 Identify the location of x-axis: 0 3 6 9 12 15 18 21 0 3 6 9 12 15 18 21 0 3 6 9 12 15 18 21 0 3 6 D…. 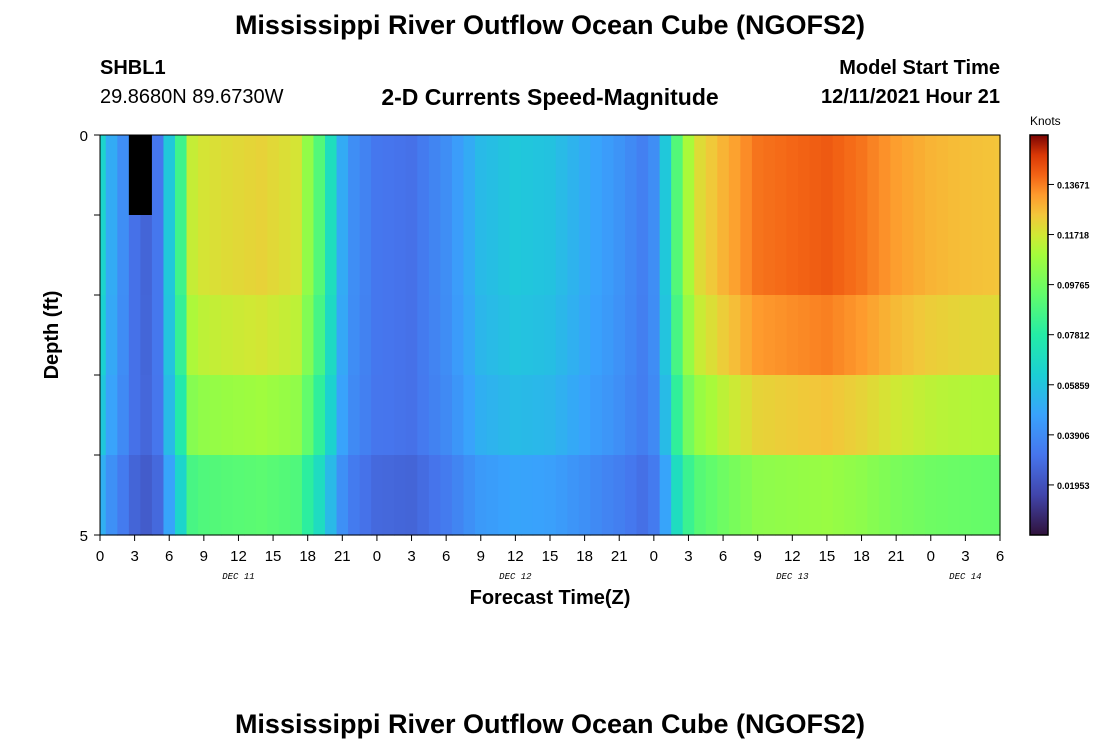
(550, 558).